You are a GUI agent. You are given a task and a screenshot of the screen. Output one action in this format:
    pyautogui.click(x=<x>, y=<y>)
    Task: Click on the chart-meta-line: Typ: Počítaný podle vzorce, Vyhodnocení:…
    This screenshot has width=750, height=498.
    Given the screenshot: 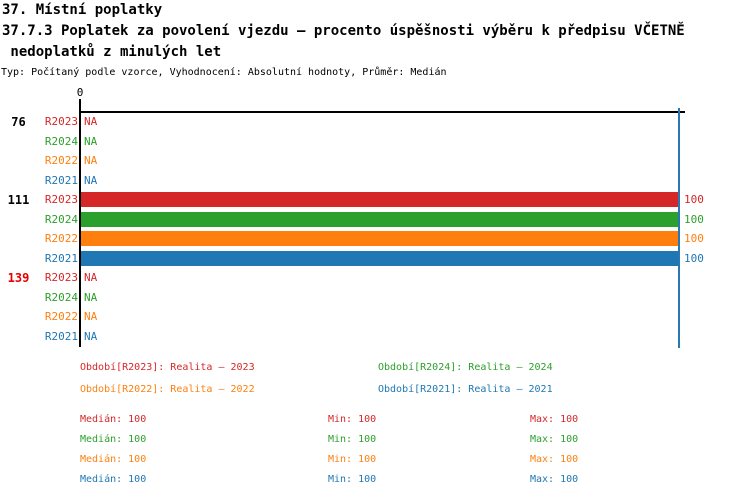 What is the action you would take?
    pyautogui.click(x=224, y=72)
    